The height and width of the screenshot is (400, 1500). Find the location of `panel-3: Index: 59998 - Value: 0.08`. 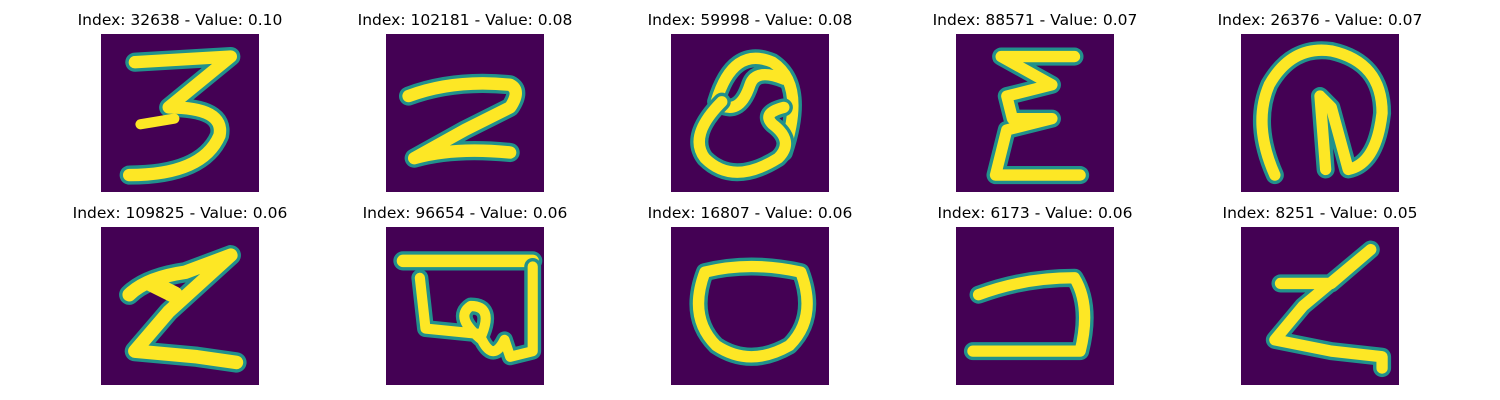

panel-3: Index: 59998 - Value: 0.08 is located at coordinates (750, 102).